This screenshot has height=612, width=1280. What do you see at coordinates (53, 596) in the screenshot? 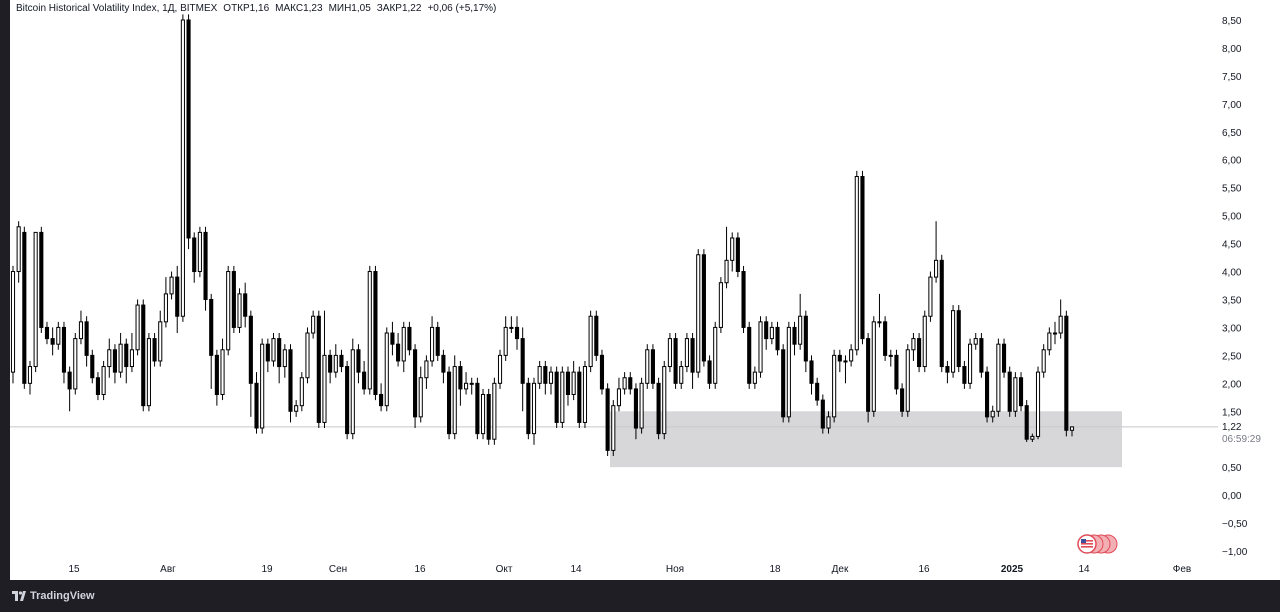
I see `tradingview-logo: TradingView` at bounding box center [53, 596].